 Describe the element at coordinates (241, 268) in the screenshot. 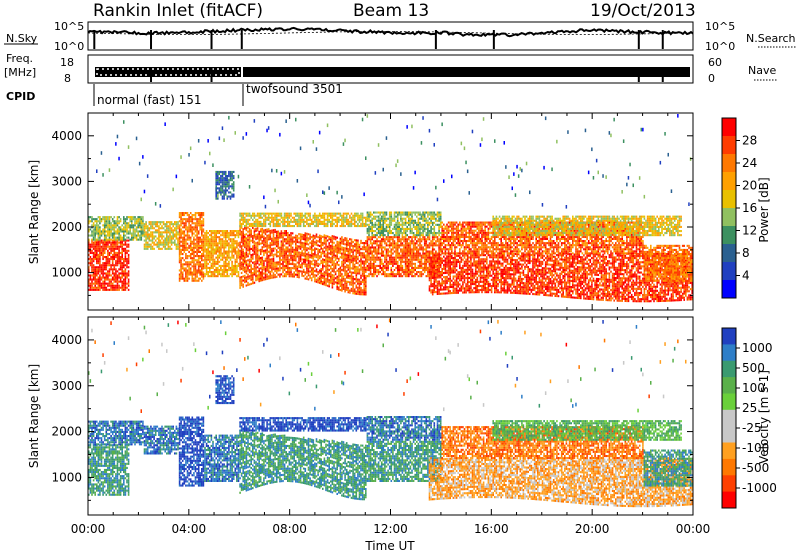

I see `pow-cell-2094` at that location.